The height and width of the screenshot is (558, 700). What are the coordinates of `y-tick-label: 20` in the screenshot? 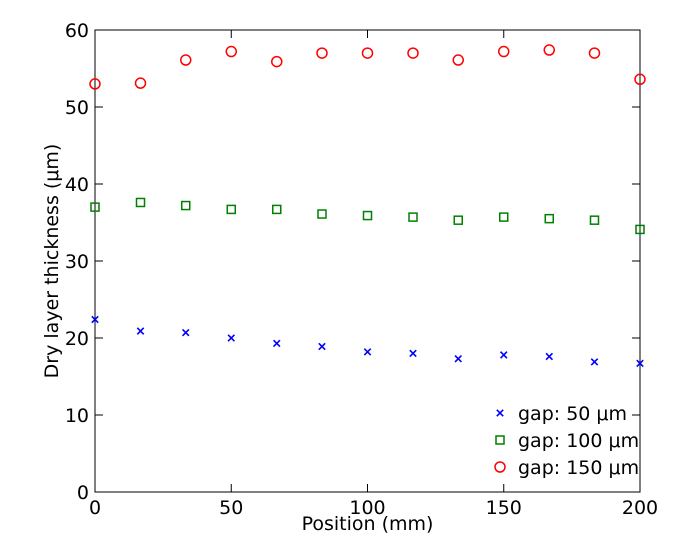 It's located at (77, 339).